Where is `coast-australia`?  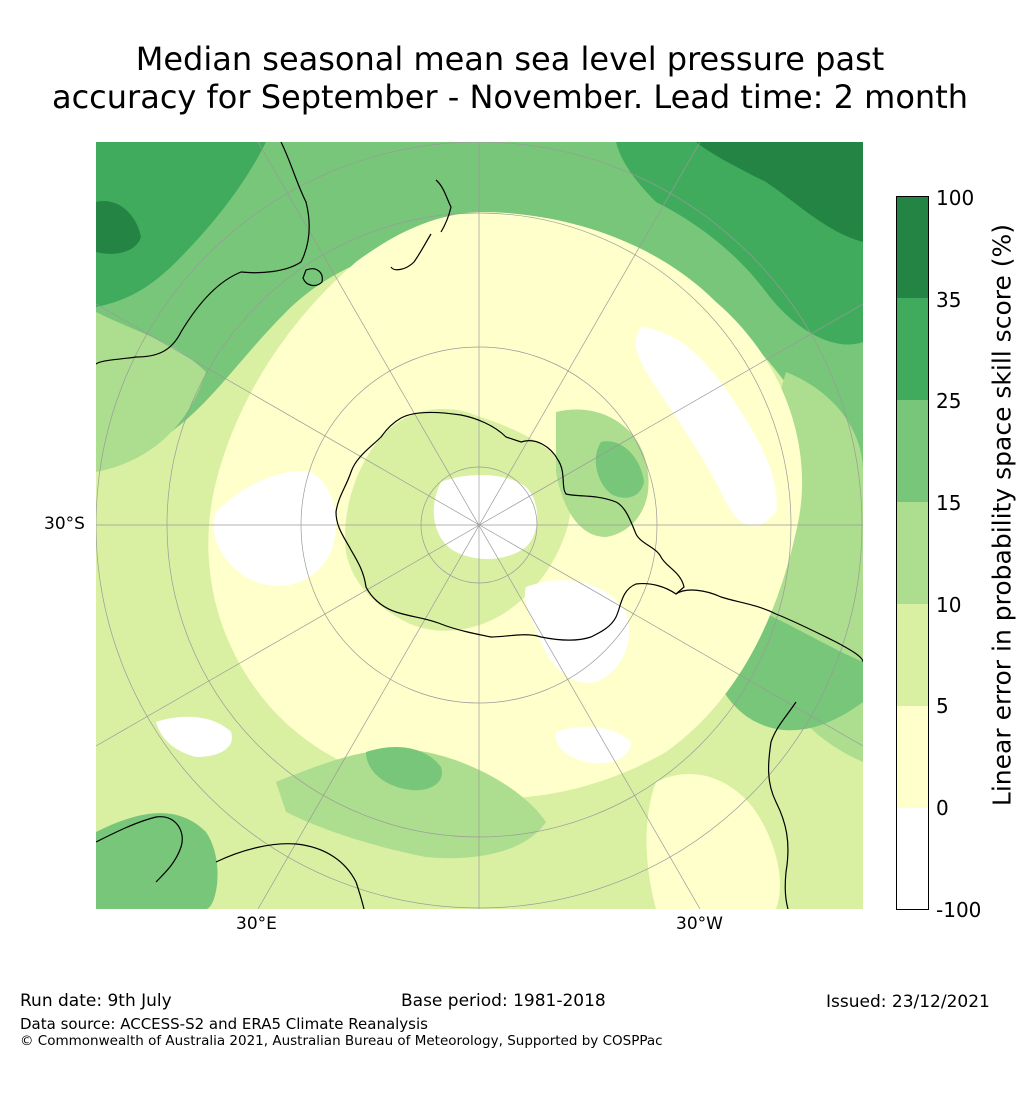 coast-australia is located at coordinates (203, 253).